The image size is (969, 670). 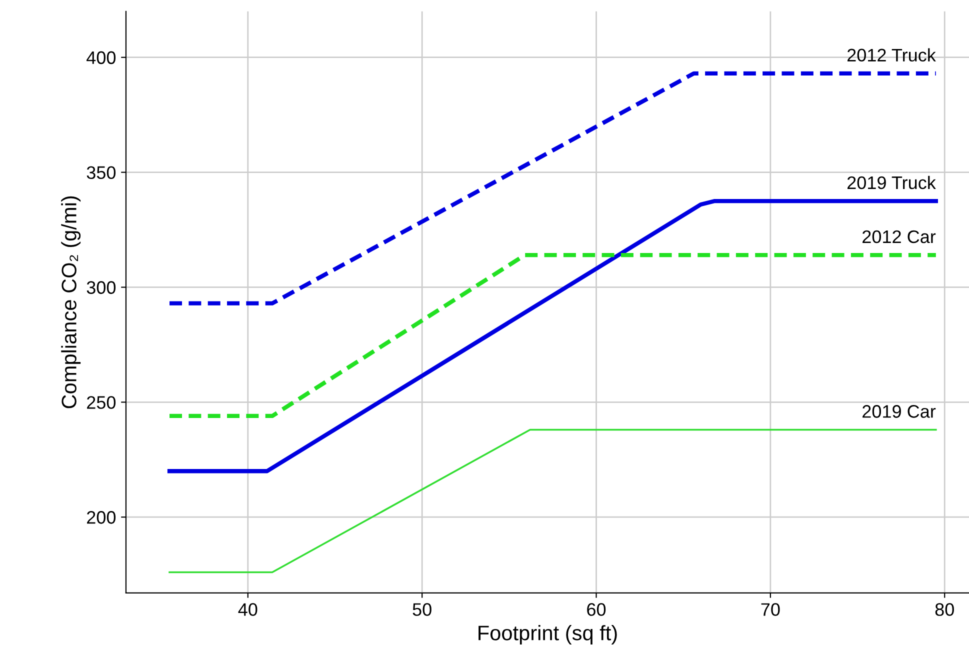 What do you see at coordinates (891, 55) in the screenshot?
I see `series-label: 2012 Truck` at bounding box center [891, 55].